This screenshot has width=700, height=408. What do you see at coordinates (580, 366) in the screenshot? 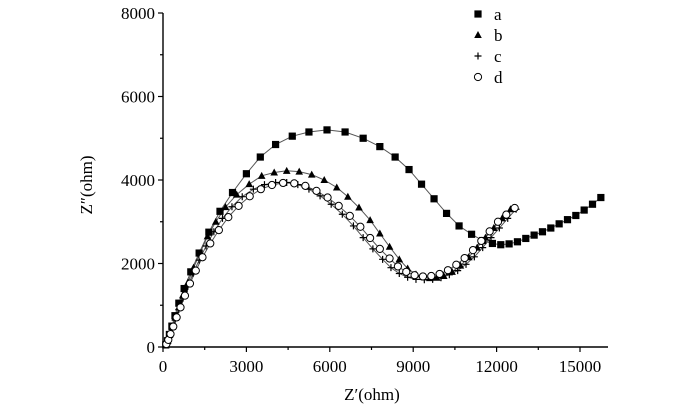
I see `x-tick-label-15000: 15000` at bounding box center [580, 366].